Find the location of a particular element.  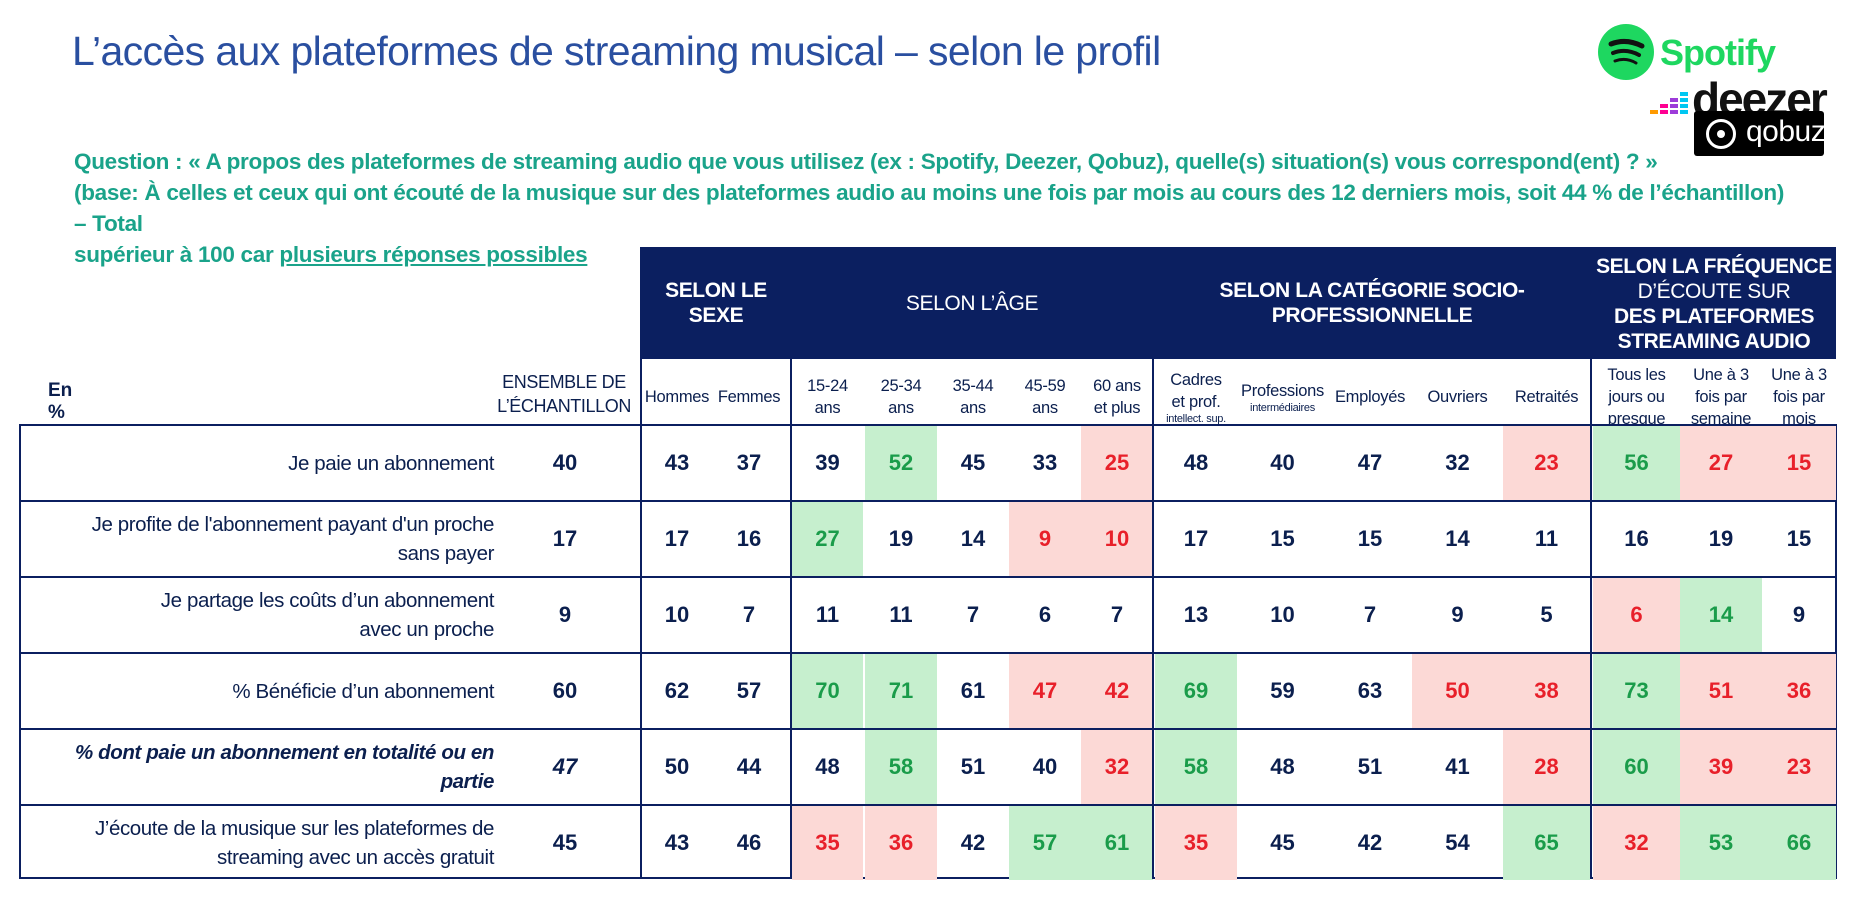

value-cell: 53 is located at coordinates (1721, 843).